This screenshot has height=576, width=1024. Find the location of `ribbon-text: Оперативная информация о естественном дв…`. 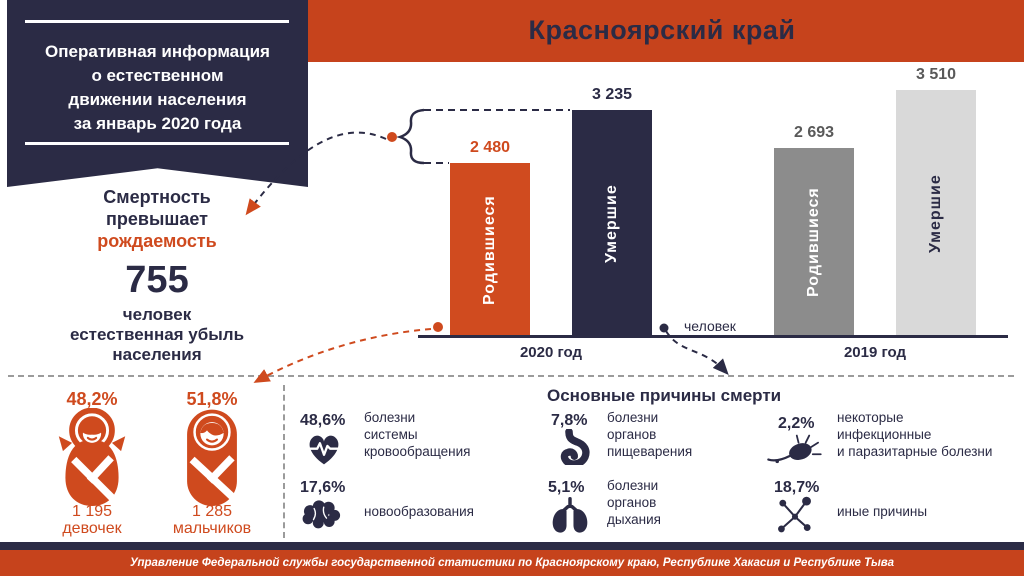

ribbon-text: Оперативная информация о естественном дв… is located at coordinates (157, 87).